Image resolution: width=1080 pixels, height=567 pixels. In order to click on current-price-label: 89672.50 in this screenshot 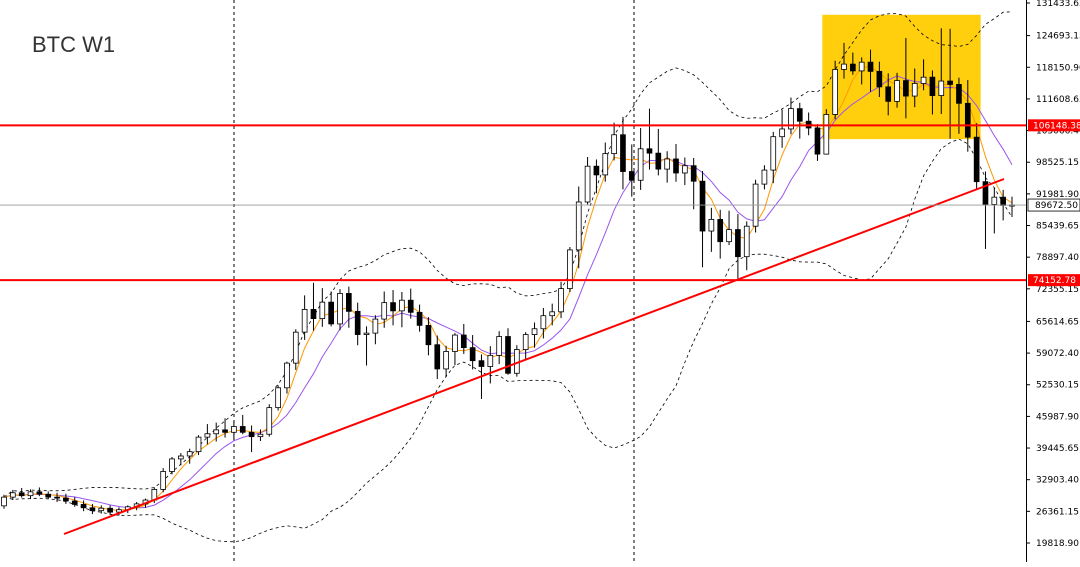, I will do `click(1056, 206)`.